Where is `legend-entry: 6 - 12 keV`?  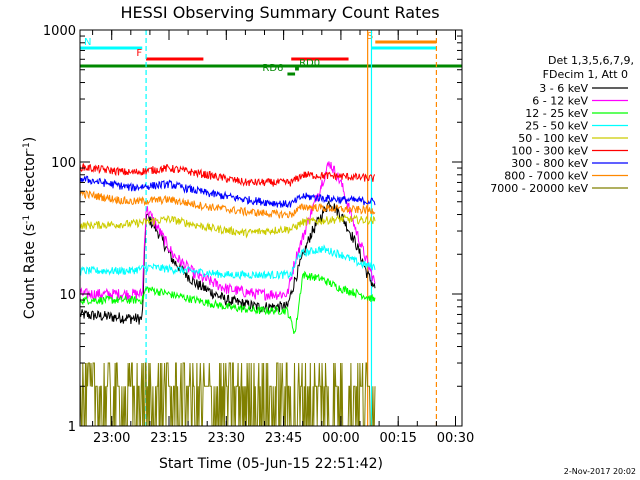
legend-entry: 6 - 12 keV is located at coordinates (560, 101).